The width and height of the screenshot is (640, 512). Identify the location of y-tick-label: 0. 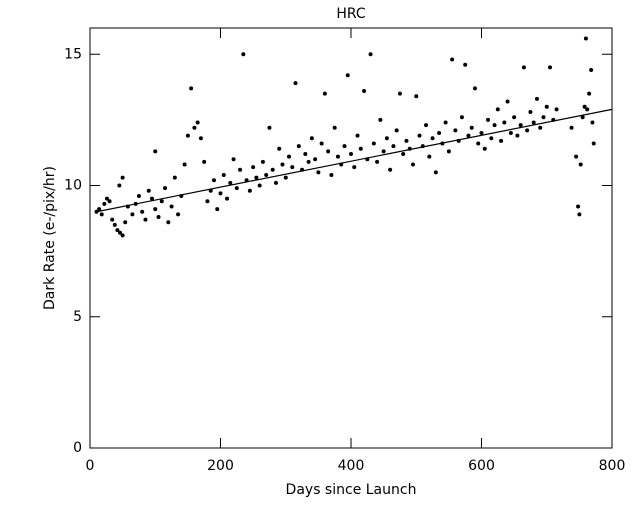
(77, 448).